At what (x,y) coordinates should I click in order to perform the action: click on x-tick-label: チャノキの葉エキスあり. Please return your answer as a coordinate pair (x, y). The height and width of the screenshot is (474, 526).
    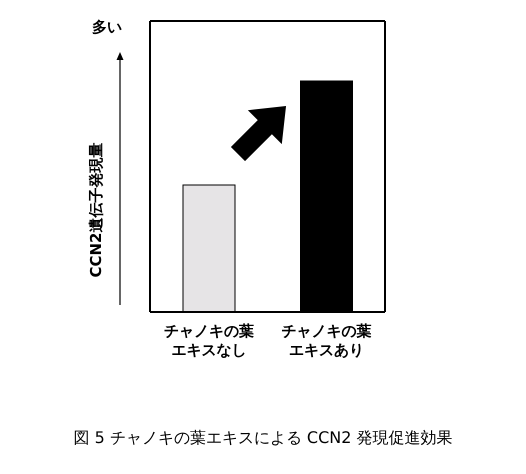
    Looking at the image, I should click on (326, 340).